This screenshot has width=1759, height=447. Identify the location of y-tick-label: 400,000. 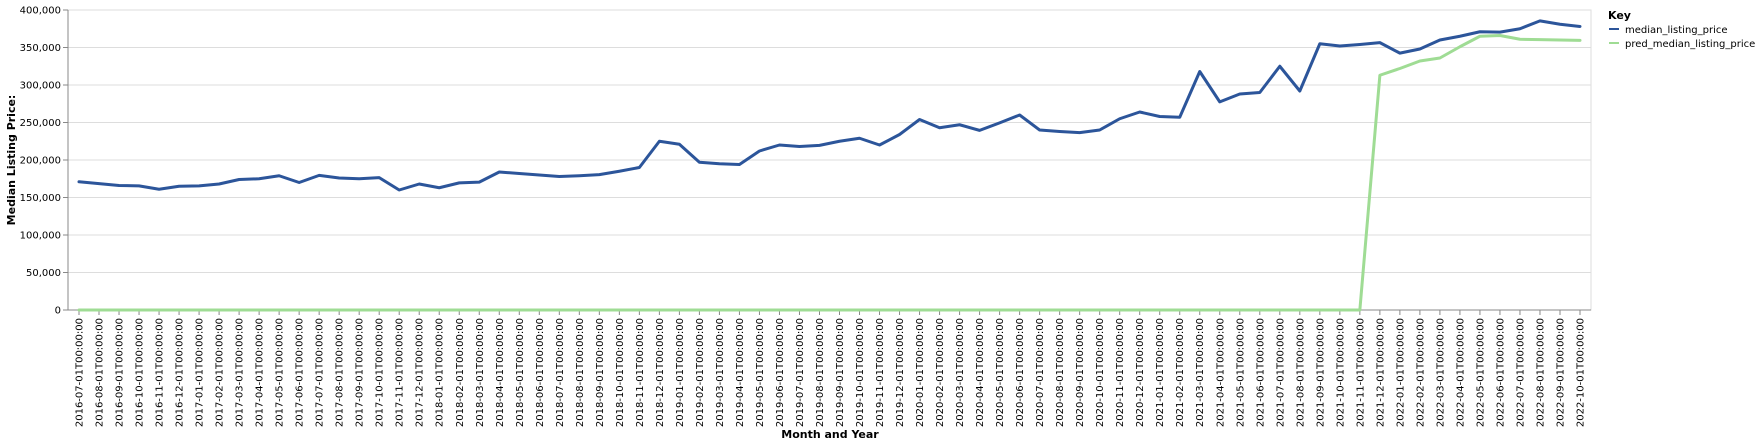
(40, 11).